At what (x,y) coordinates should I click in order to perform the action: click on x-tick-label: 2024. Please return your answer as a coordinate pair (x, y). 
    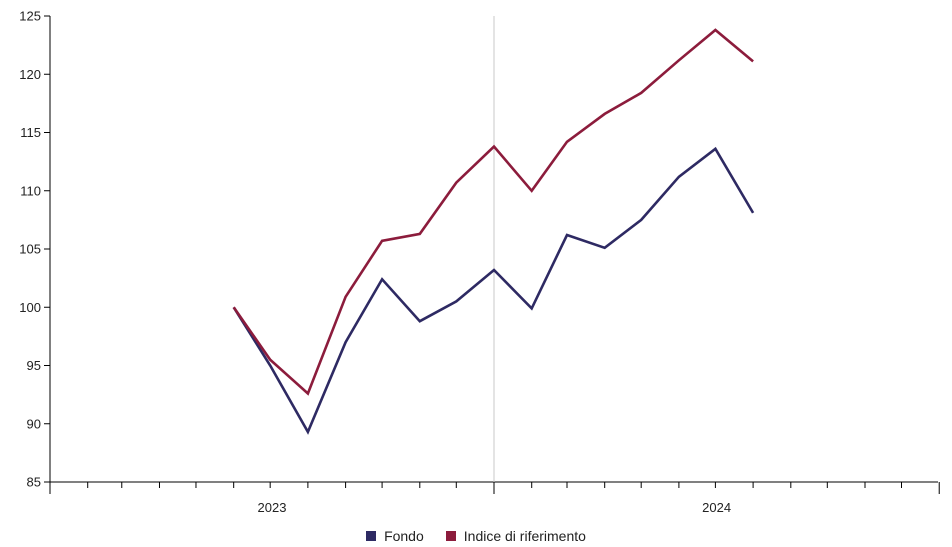
    Looking at the image, I should click on (716, 507).